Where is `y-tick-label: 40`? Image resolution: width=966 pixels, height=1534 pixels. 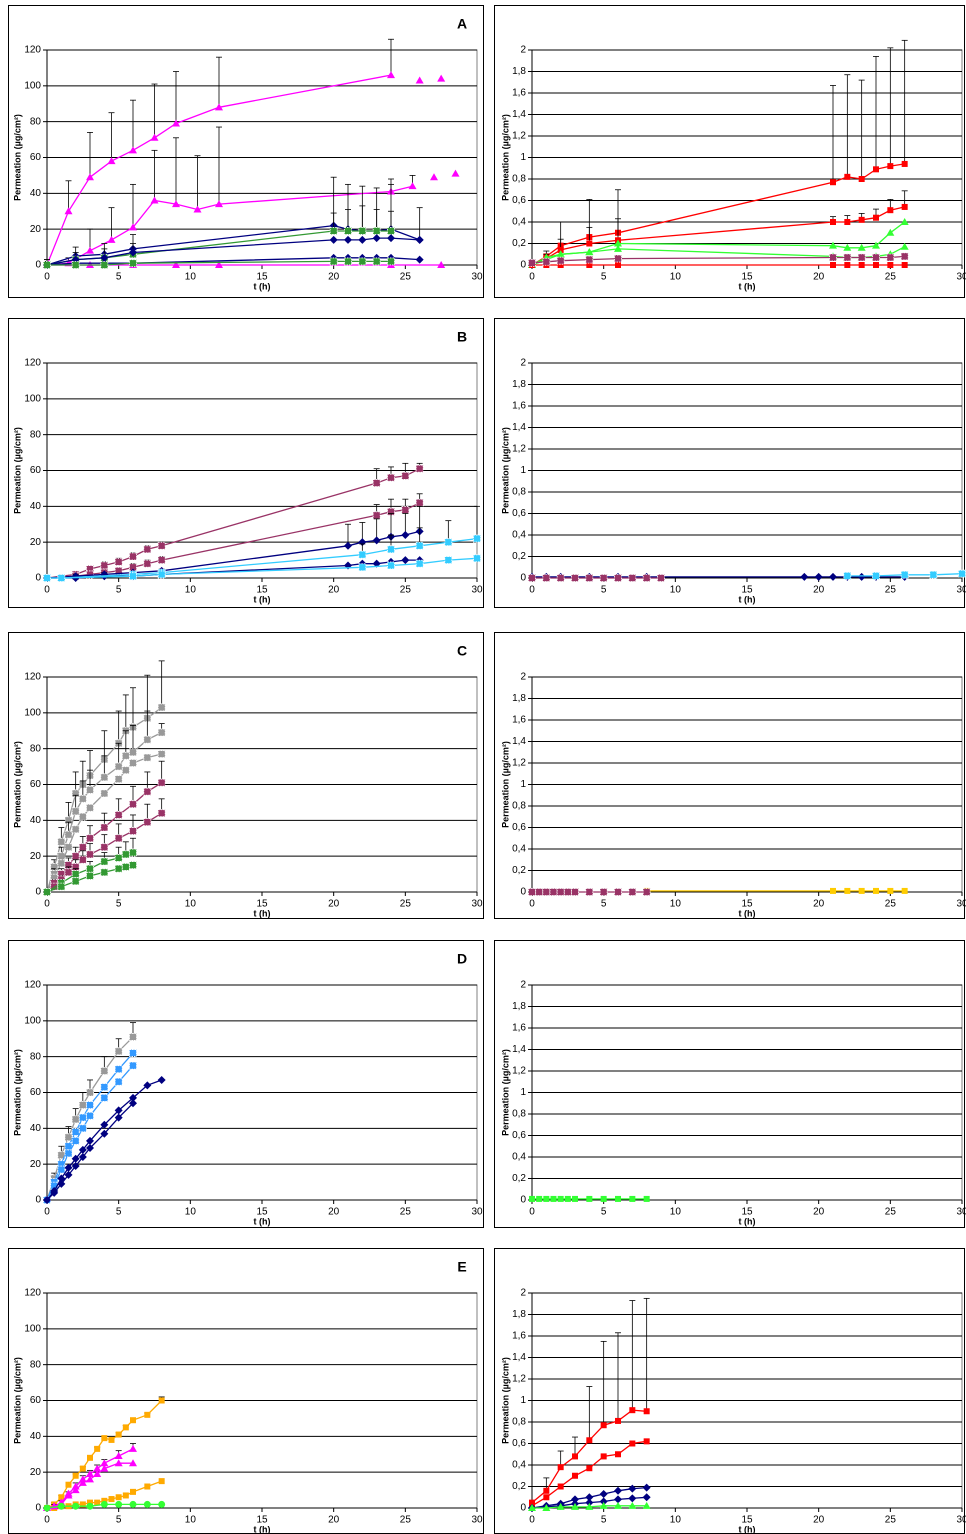
y-tick-label: 40 is located at coordinates (36, 193).